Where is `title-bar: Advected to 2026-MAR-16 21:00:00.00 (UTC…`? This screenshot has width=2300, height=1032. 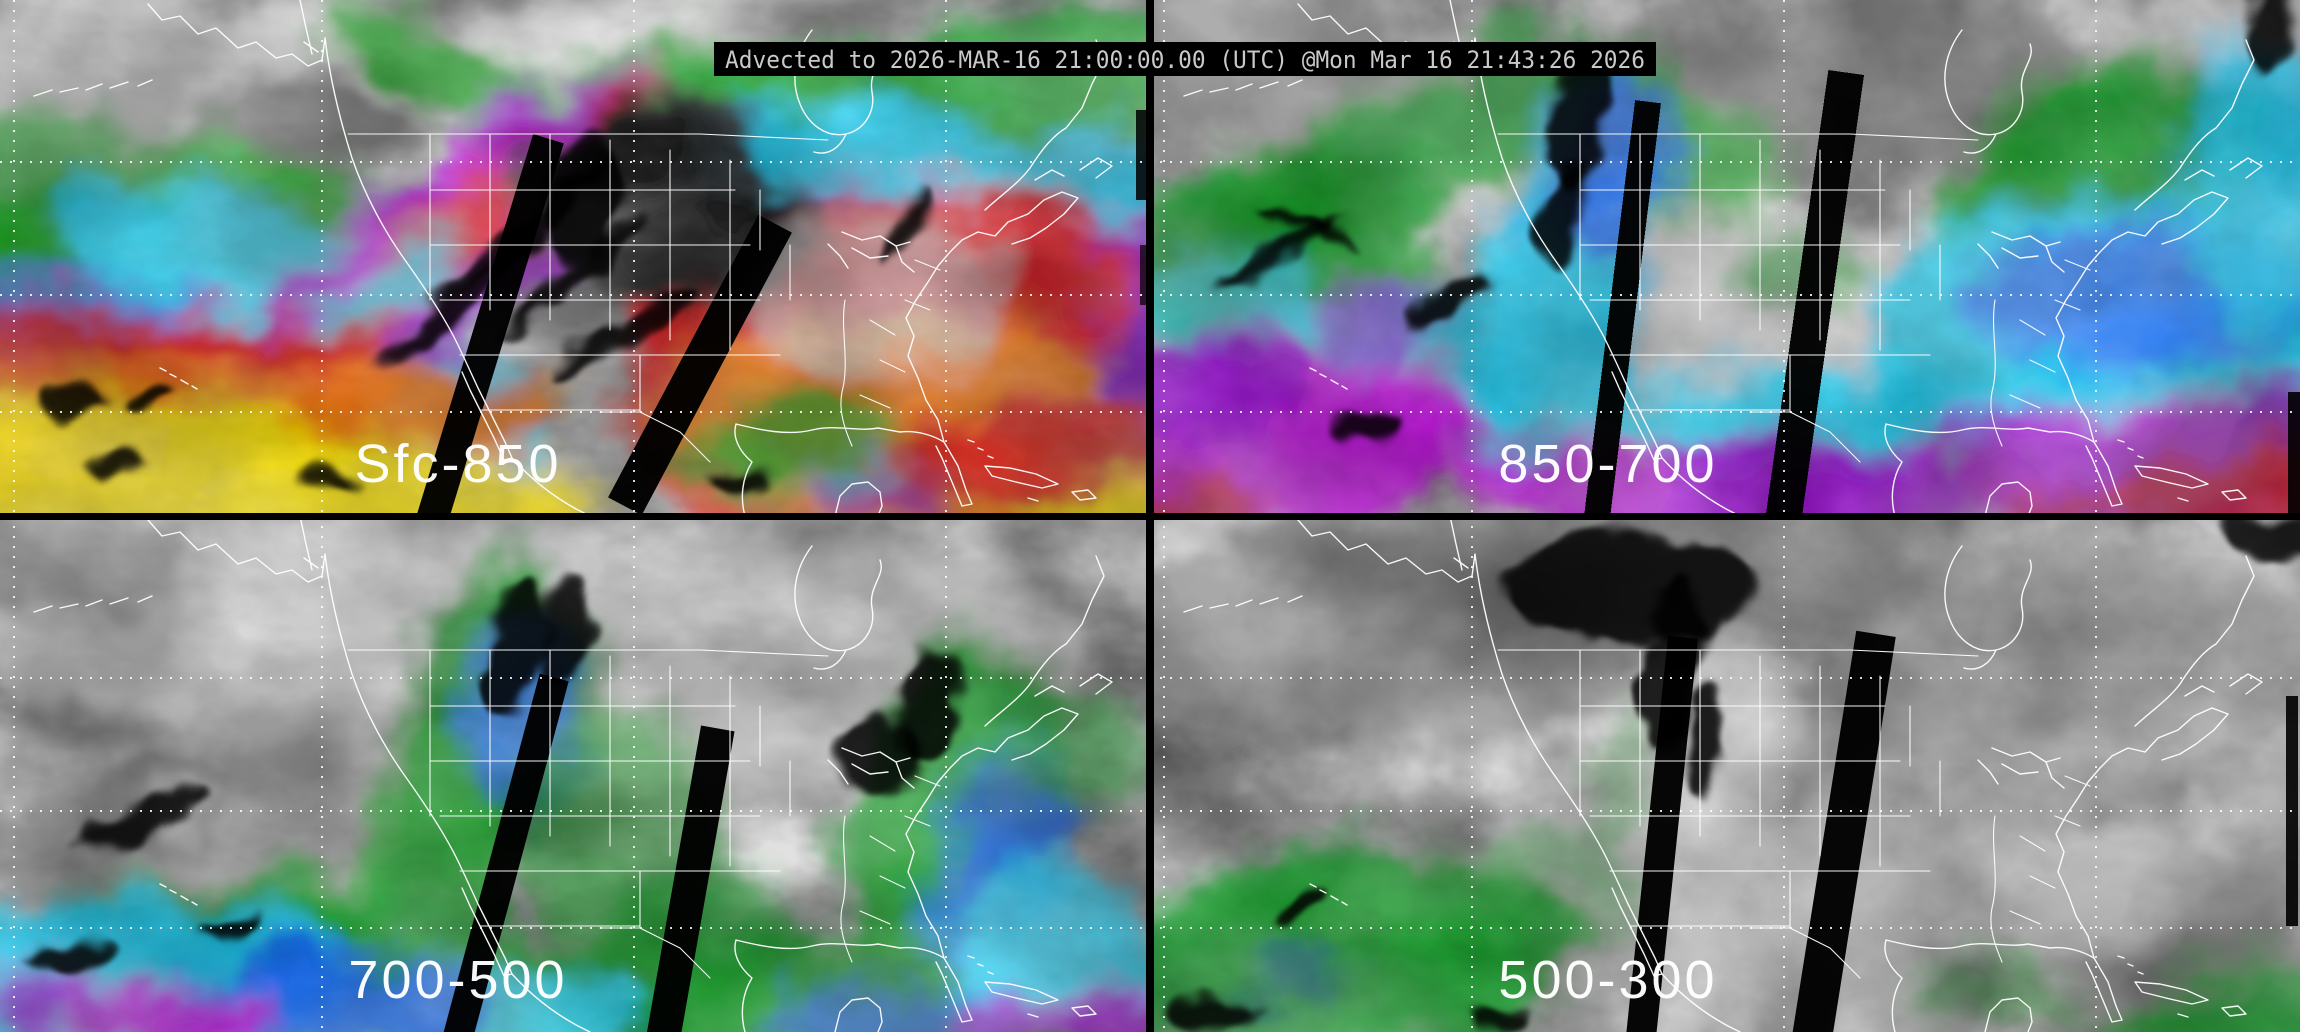 title-bar: Advected to 2026-MAR-16 21:00:00.00 (UTC… is located at coordinates (1185, 59).